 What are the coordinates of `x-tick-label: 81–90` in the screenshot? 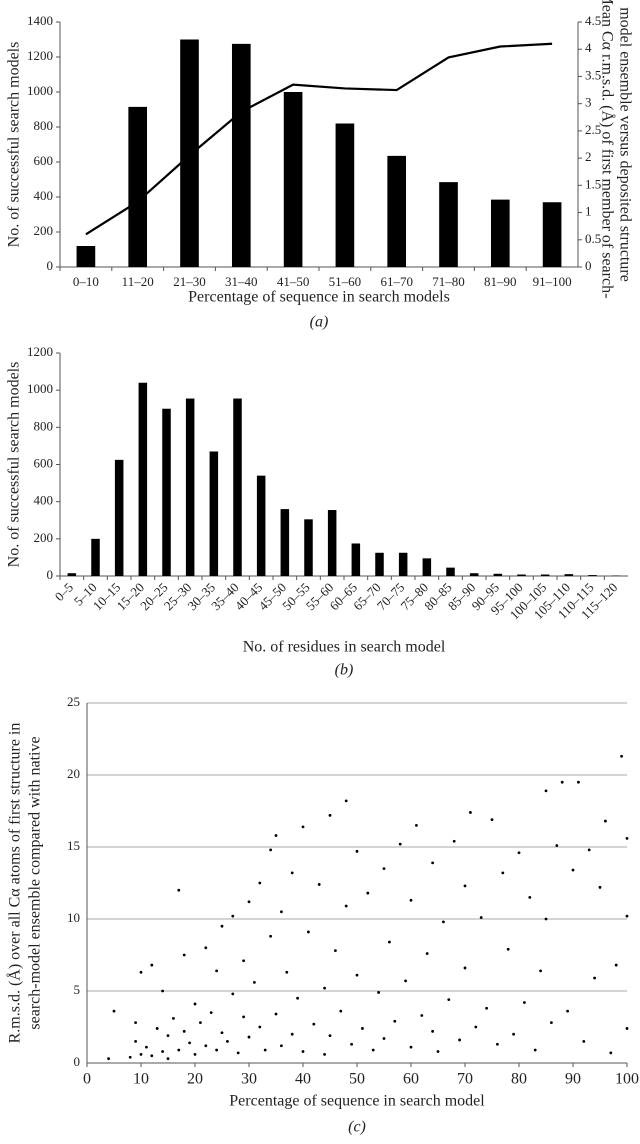 It's located at (500, 281).